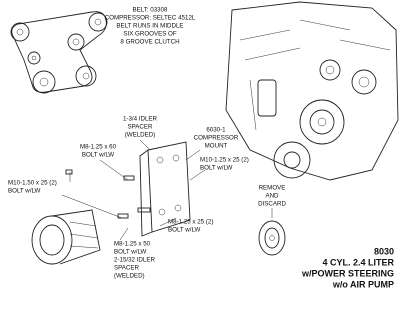  I want to click on part-label: SIX GROOVES OF, so click(150, 34).